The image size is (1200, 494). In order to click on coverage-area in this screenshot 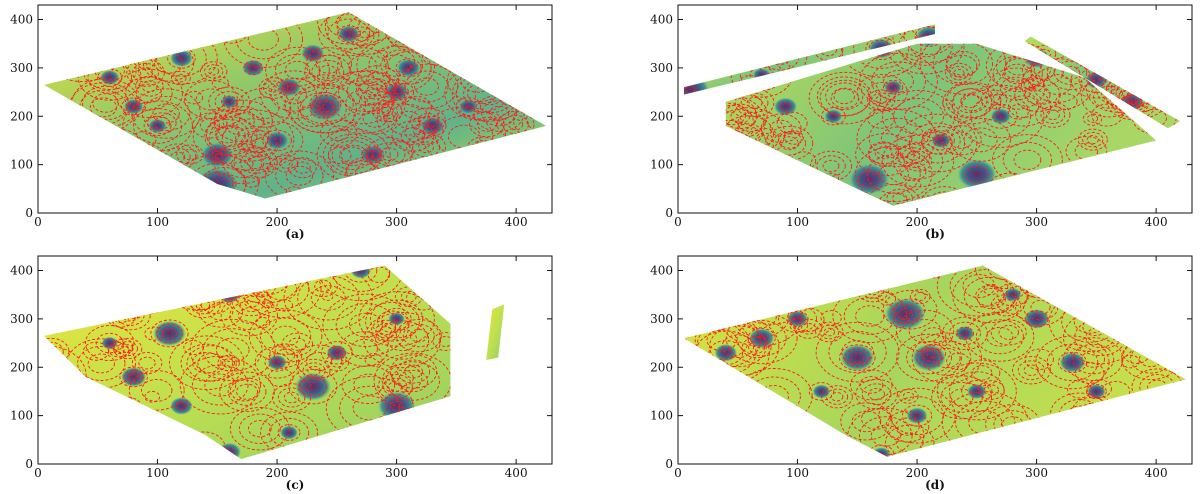, I will do `click(941, 124)`.